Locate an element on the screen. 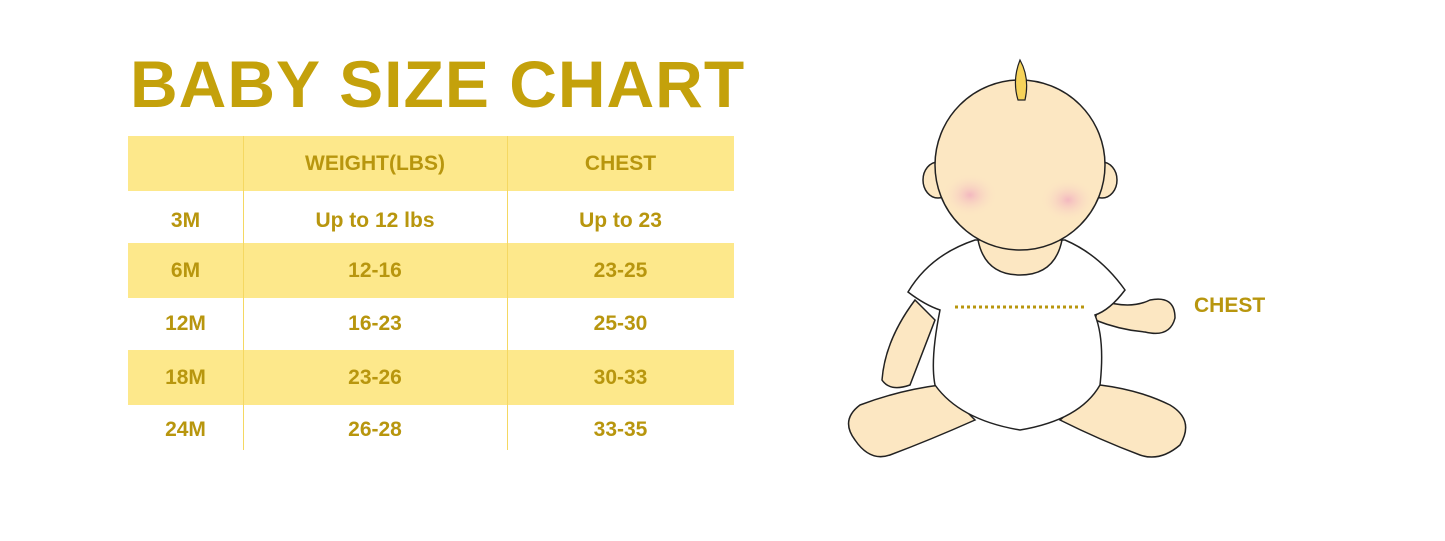 The image size is (1445, 541). table-header-row: WEIGHT(LBS) CHEST is located at coordinates (431, 163).